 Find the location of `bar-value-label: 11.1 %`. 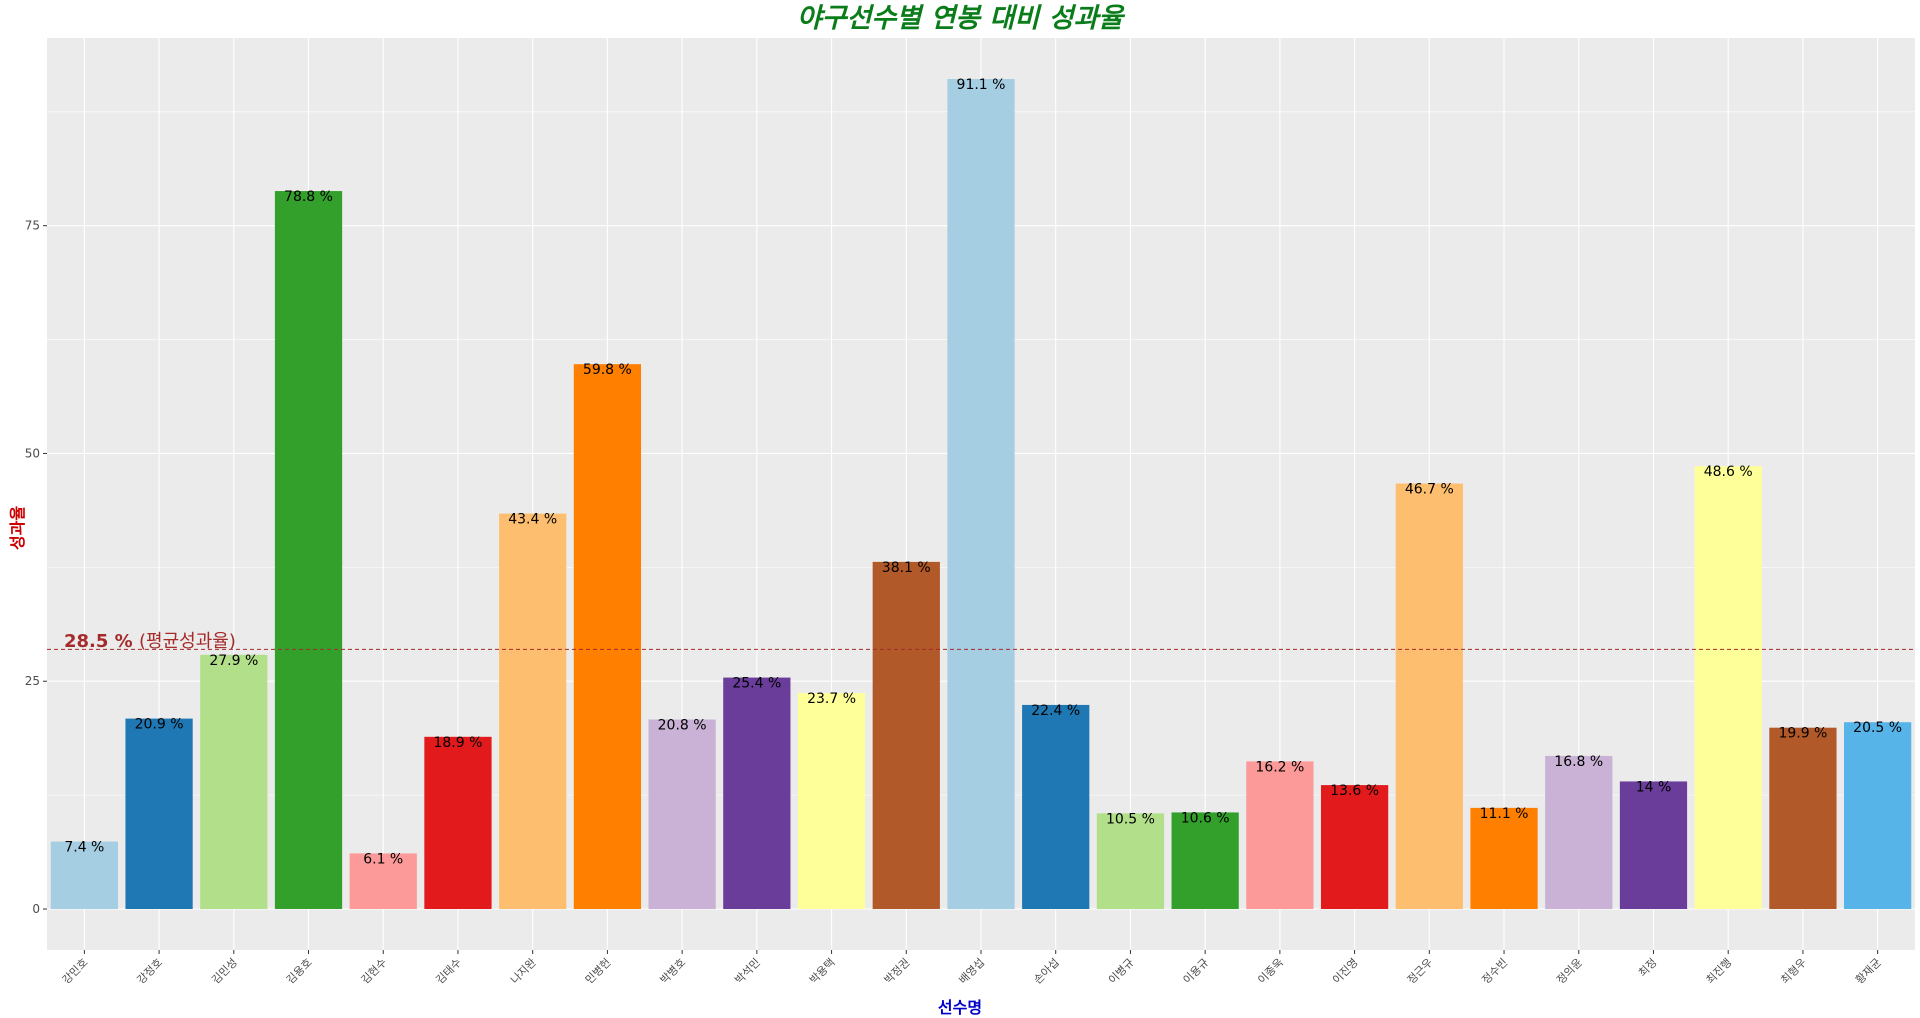

bar-value-label: 11.1 % is located at coordinates (1504, 814).